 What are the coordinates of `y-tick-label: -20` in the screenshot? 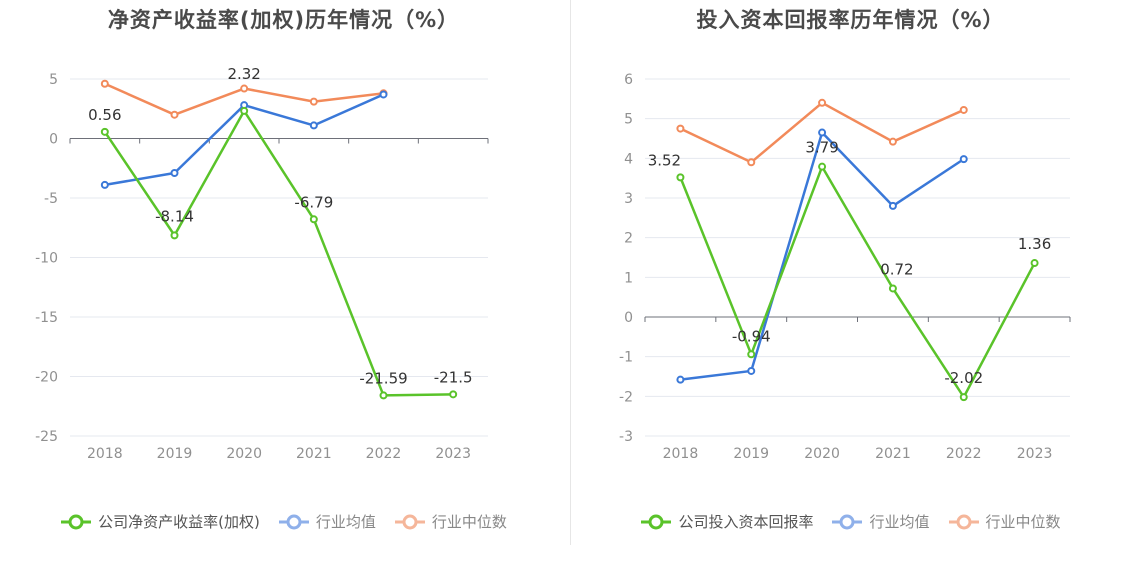 It's located at (46, 378).